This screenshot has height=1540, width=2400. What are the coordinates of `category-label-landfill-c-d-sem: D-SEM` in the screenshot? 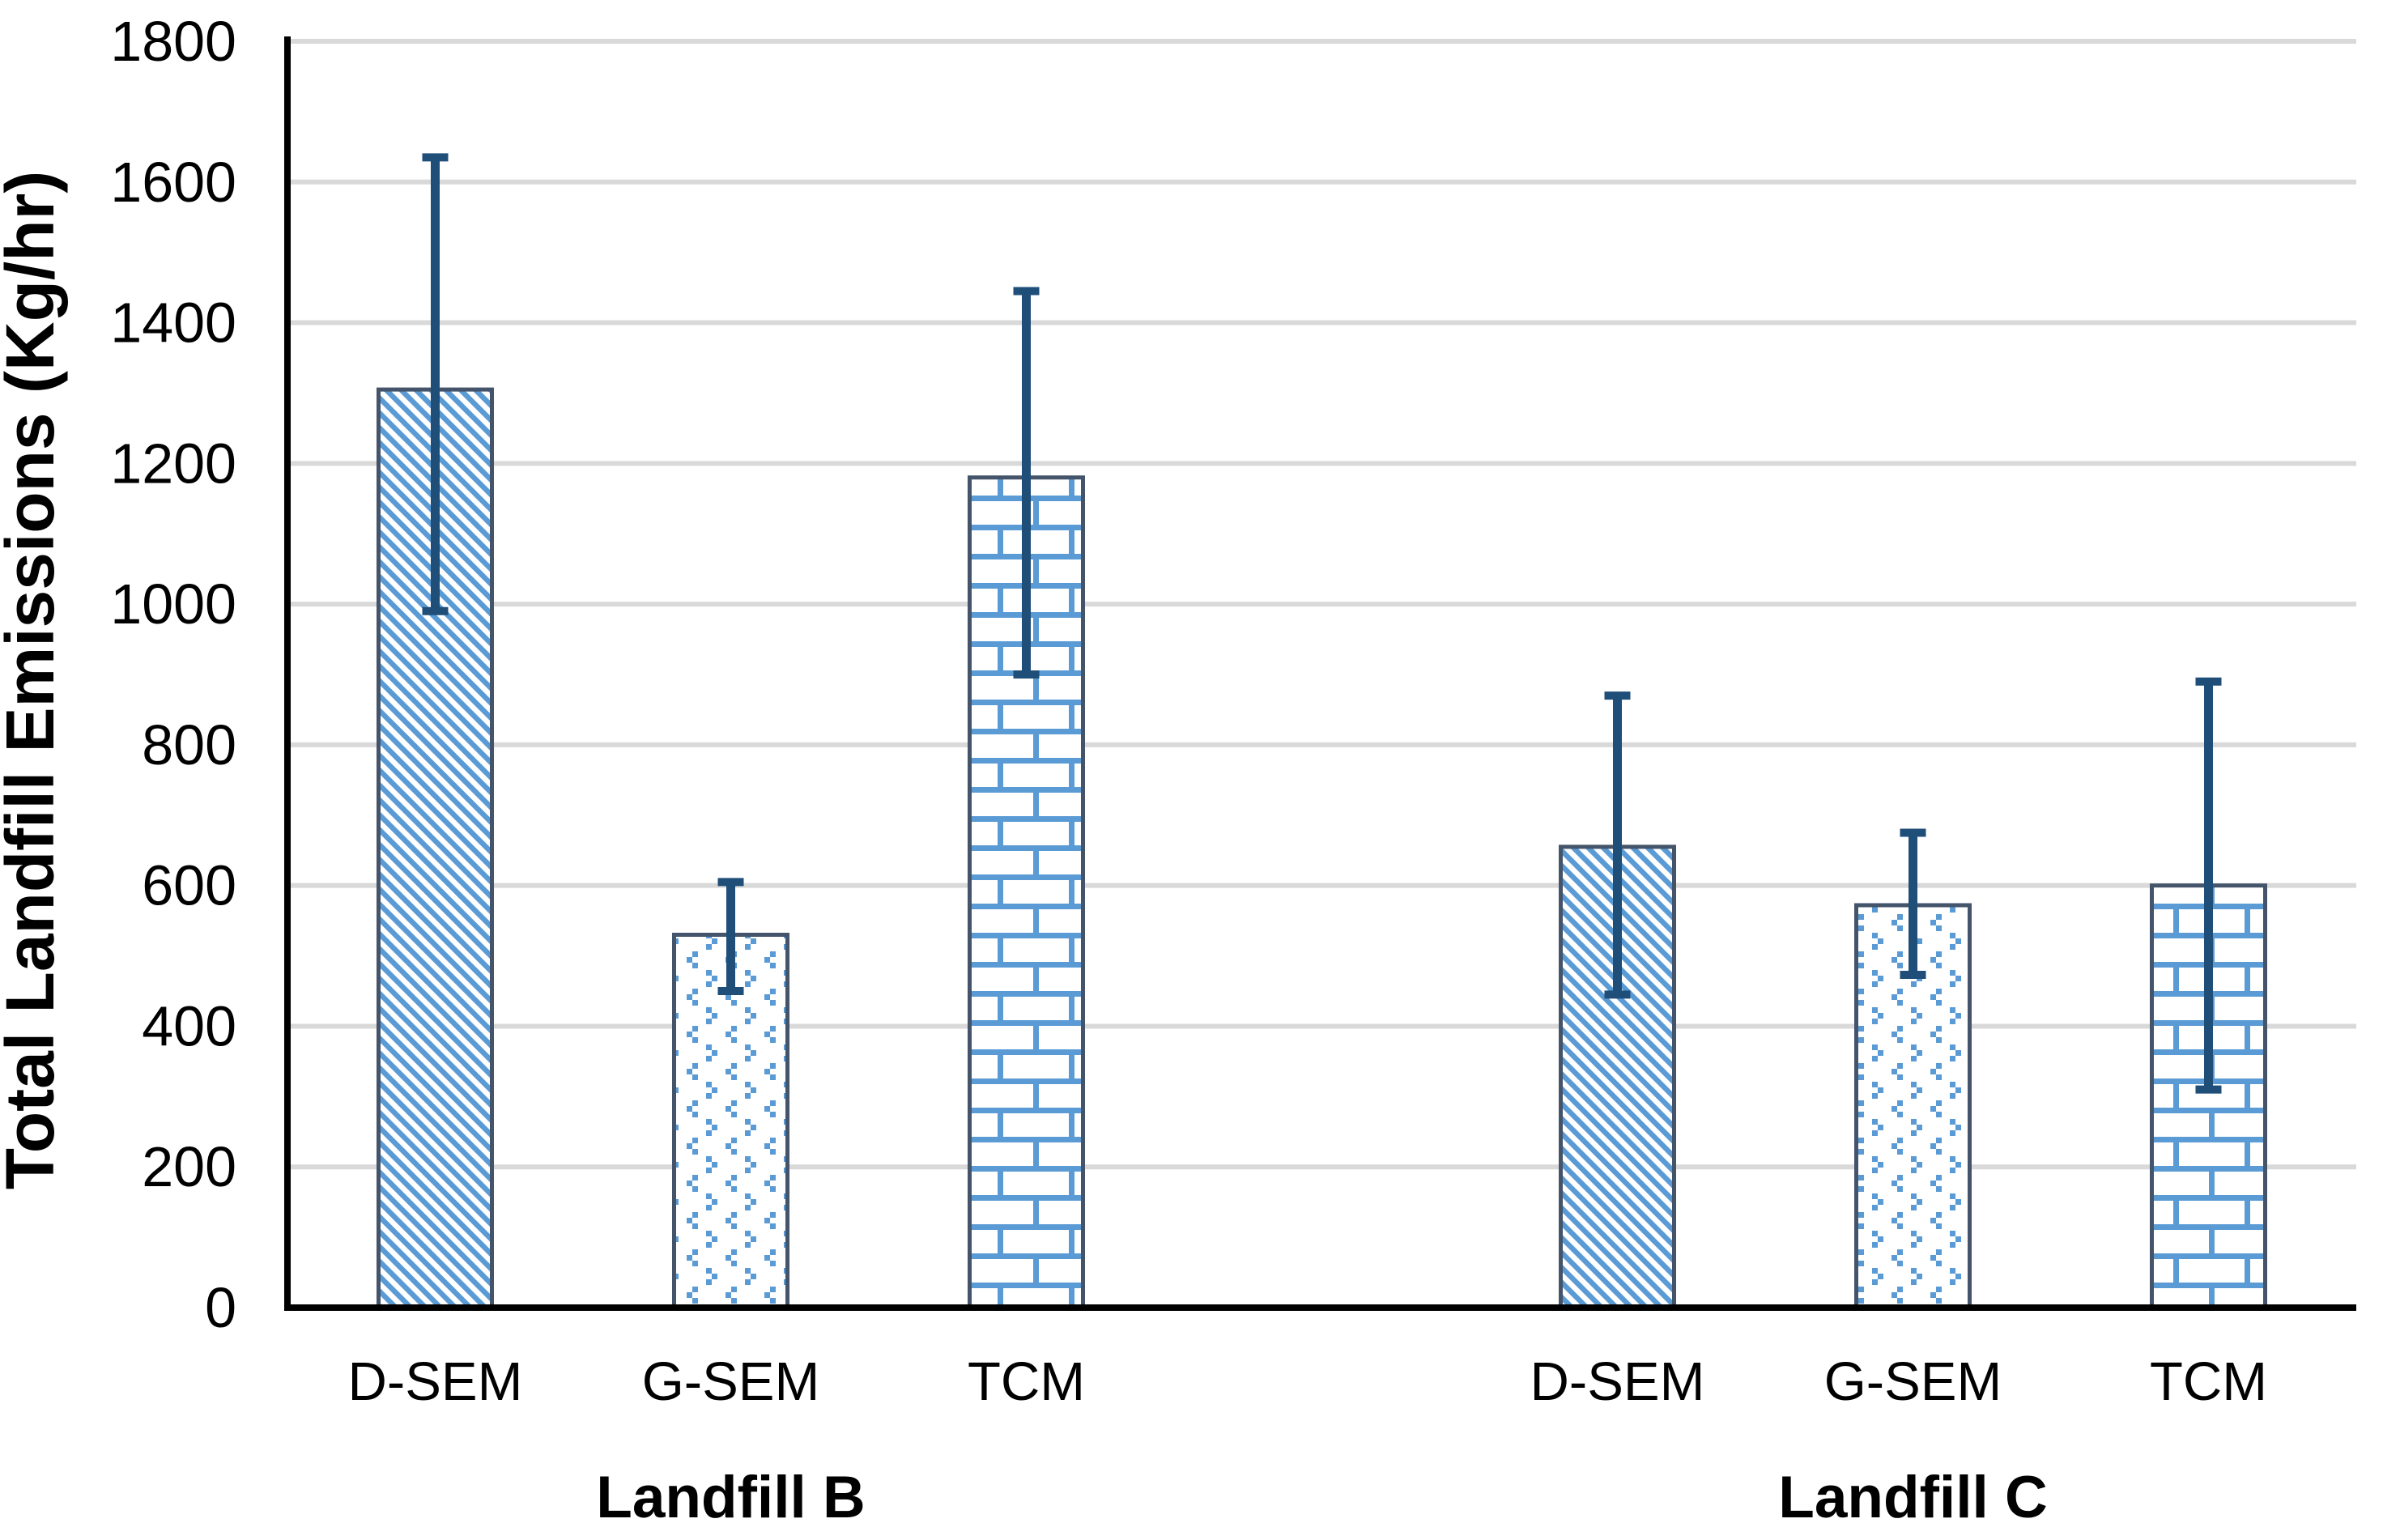 It's located at (1617, 1381).